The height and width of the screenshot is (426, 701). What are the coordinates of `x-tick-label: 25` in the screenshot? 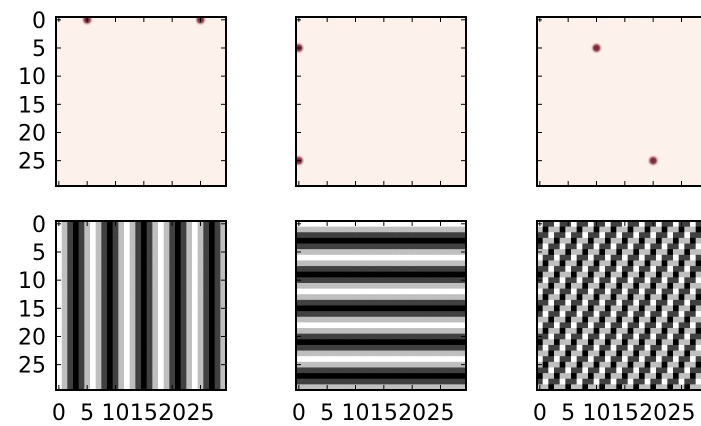 It's located at (441, 413).